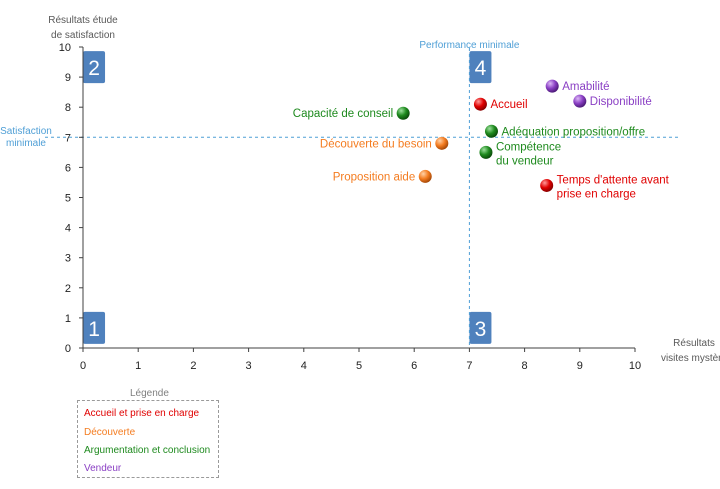 This screenshot has width=720, height=489. I want to click on quadrant-label: 2, so click(94, 68).